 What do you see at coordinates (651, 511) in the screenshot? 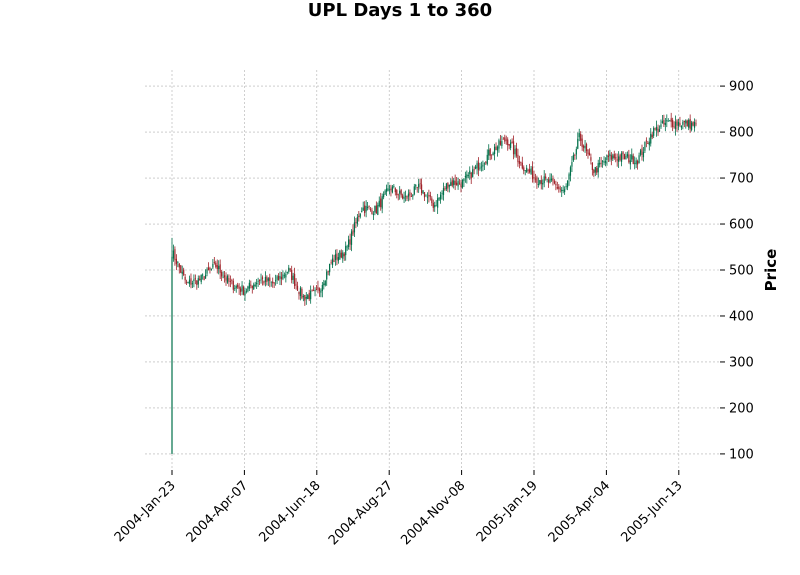
I see `x-tick-label: 2005-Jun-13` at bounding box center [651, 511].